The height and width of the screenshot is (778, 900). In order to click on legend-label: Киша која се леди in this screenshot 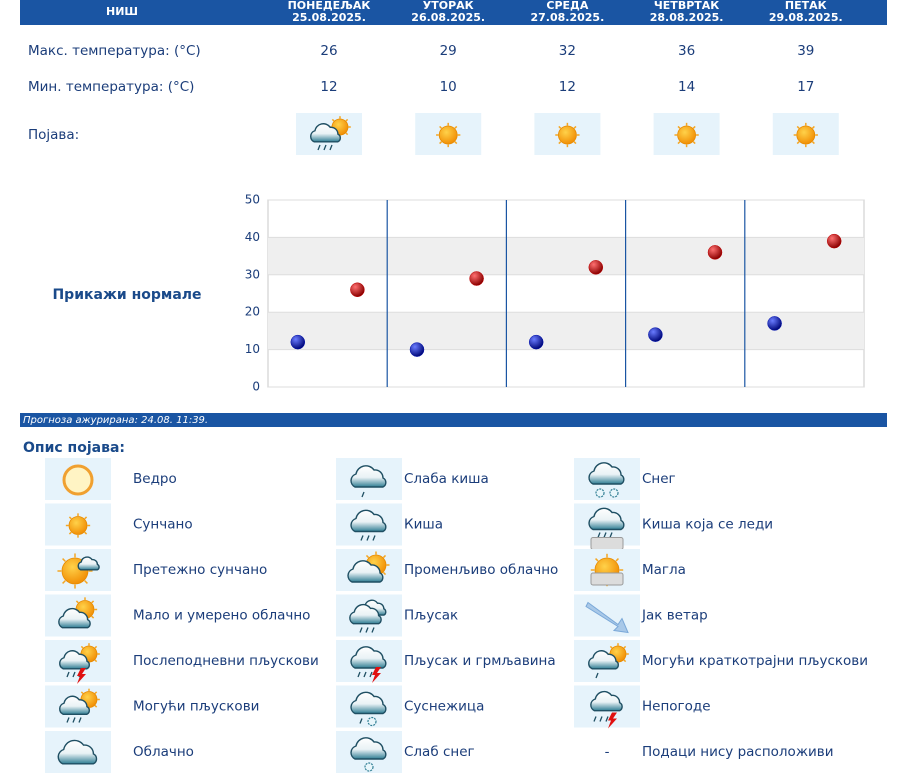, I will do `click(707, 525)`.